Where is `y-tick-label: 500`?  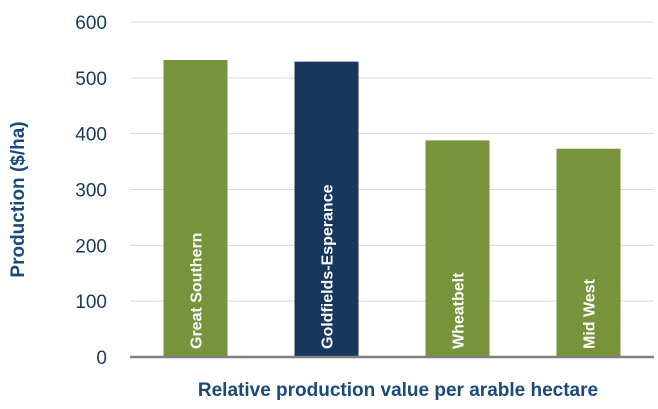
y-tick-label: 500 is located at coordinates (91, 79).